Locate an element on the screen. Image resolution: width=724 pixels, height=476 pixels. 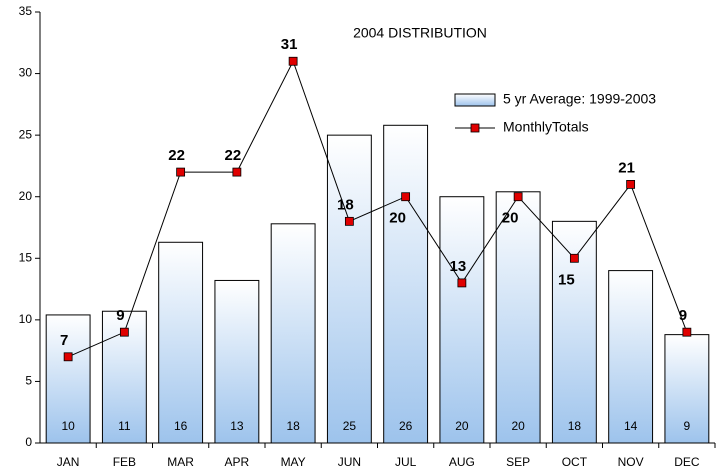
x-tick-label: AUG is located at coordinates (462, 462).